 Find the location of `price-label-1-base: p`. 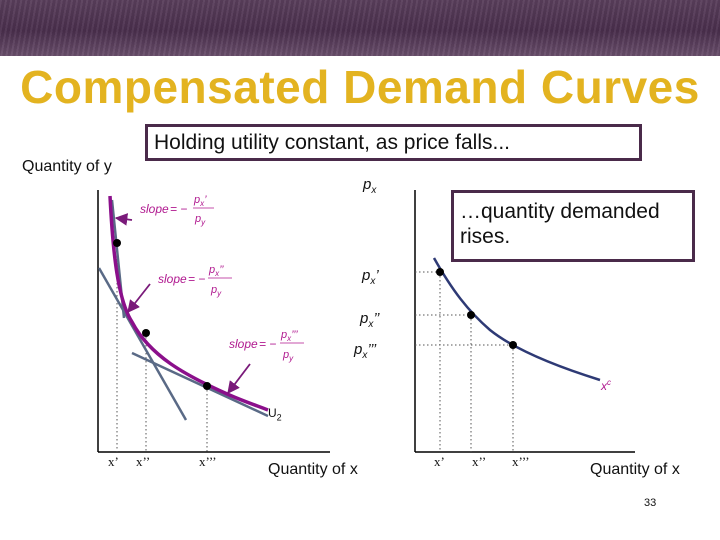

price-label-1-base: p is located at coordinates (366, 275).